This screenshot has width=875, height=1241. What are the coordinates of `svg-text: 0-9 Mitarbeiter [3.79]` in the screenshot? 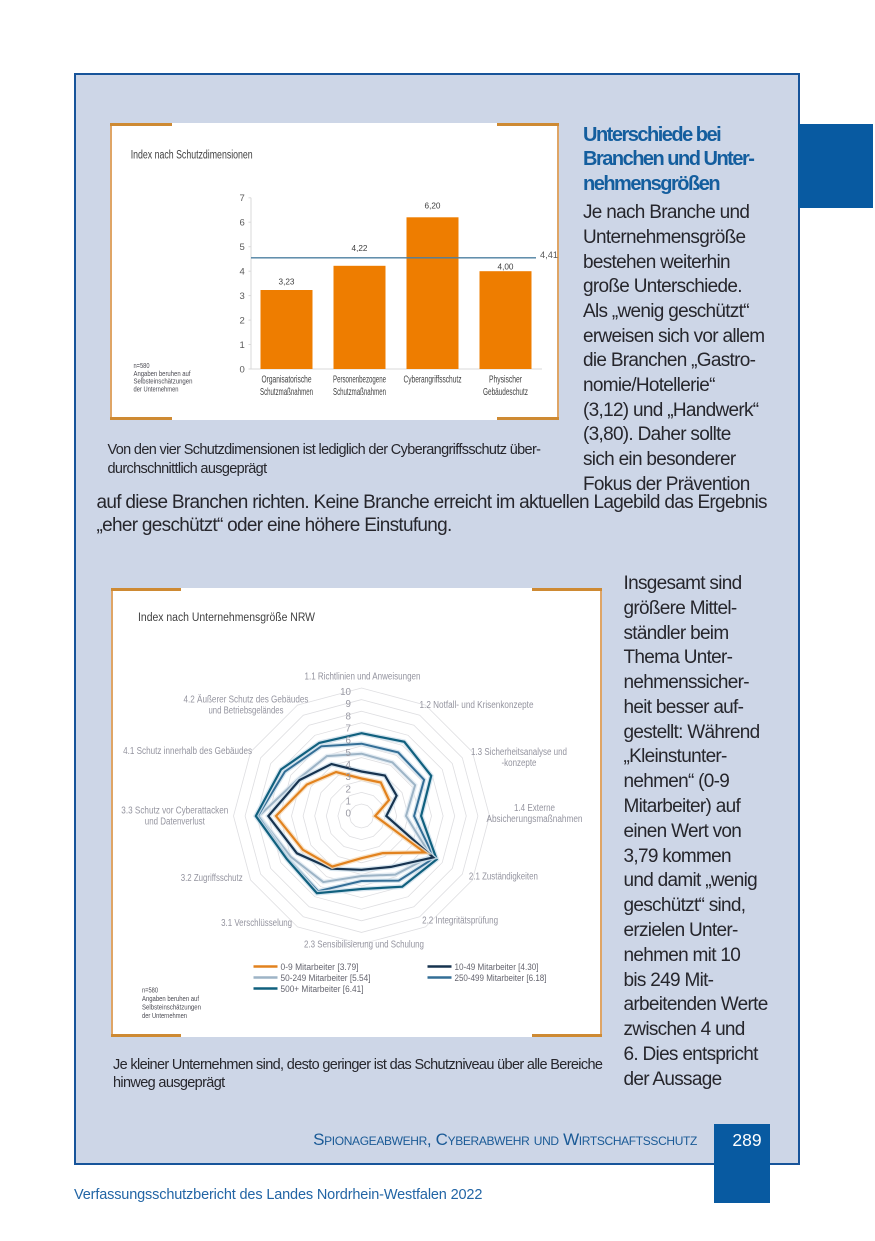 It's located at (319, 967).